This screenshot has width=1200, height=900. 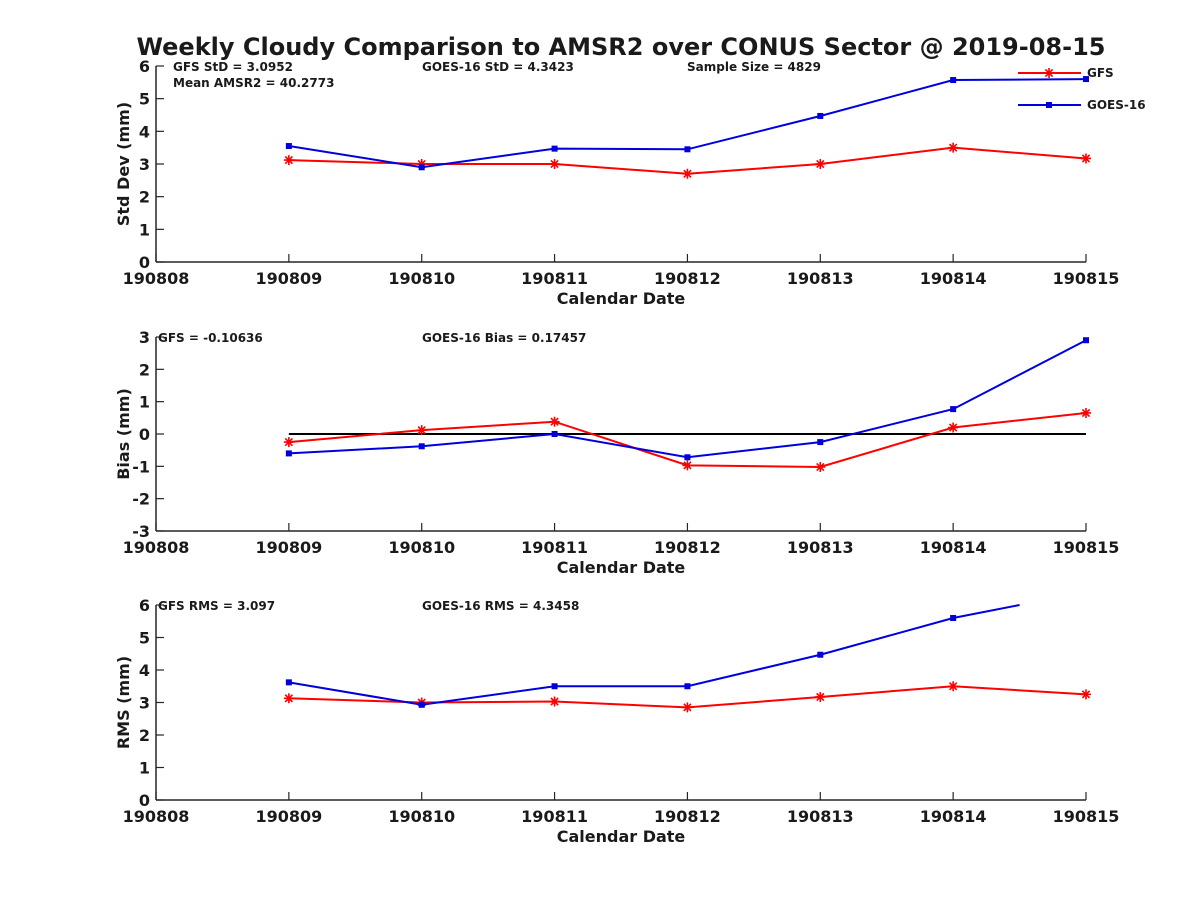 I want to click on y-axis-label: Bias (mm), so click(x=123, y=434).